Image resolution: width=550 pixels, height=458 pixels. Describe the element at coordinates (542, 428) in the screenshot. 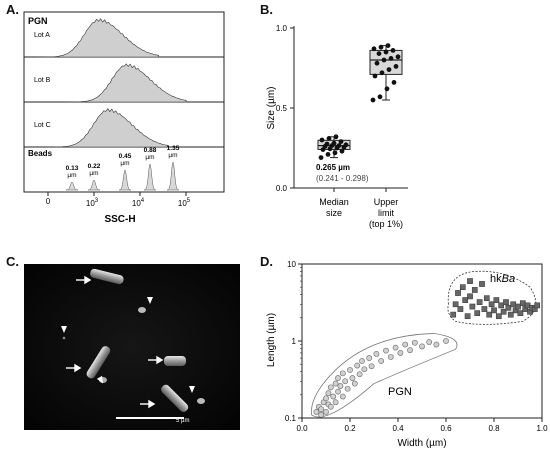

I see `d-xtick-label: 1.0` at that location.